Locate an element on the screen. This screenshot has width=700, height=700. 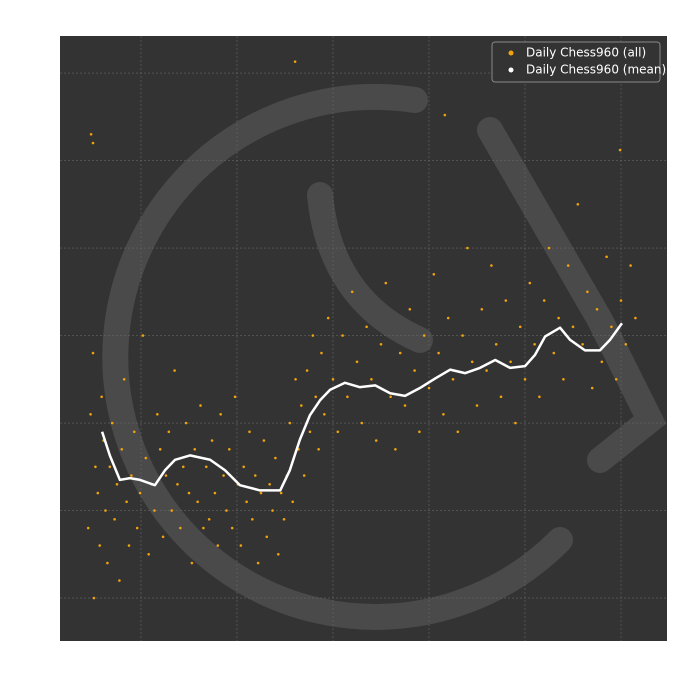
legend-label: Daily Chess960 (all) is located at coordinates (586, 53).